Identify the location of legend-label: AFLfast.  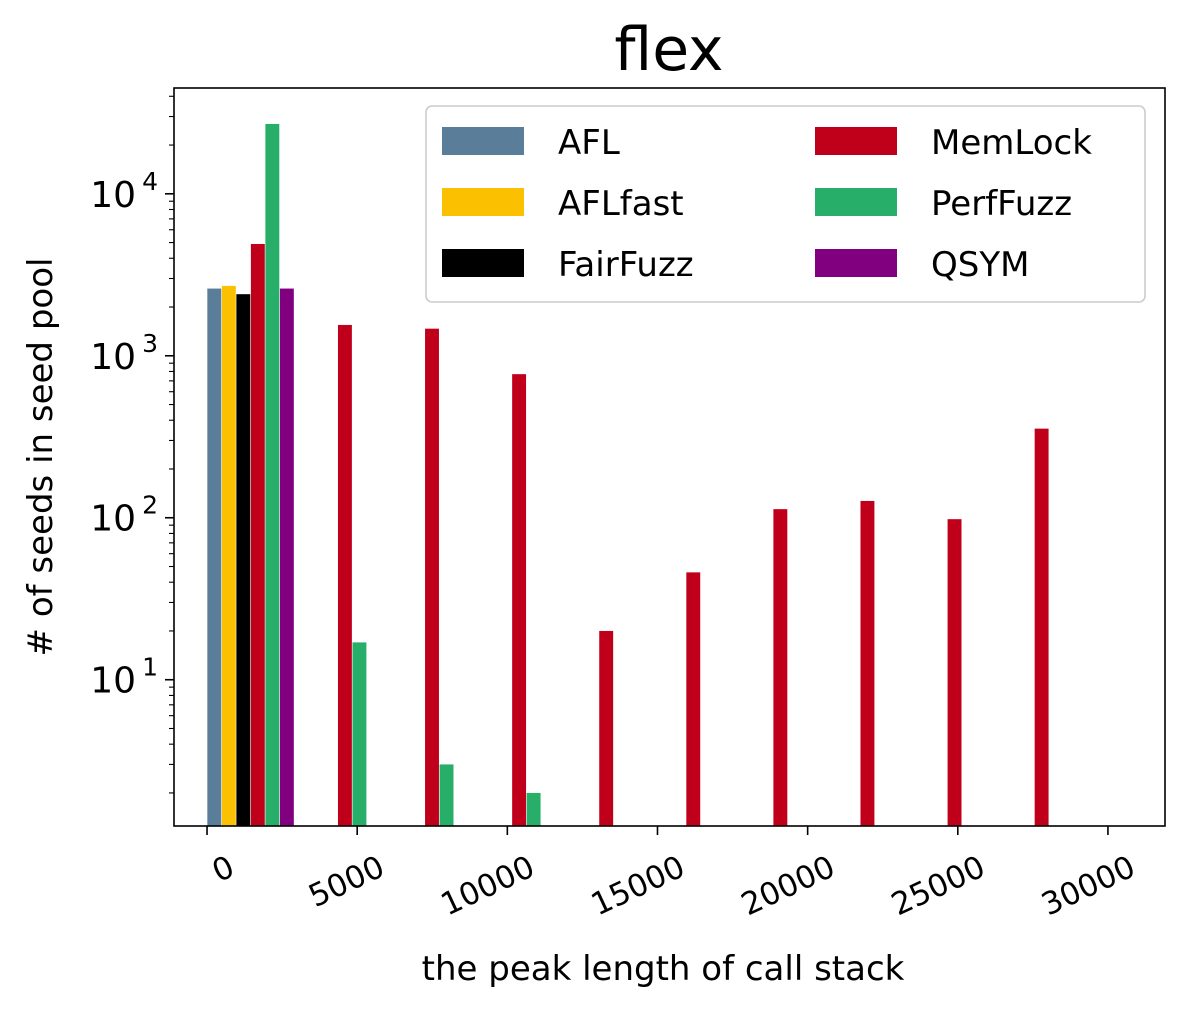
(621, 204).